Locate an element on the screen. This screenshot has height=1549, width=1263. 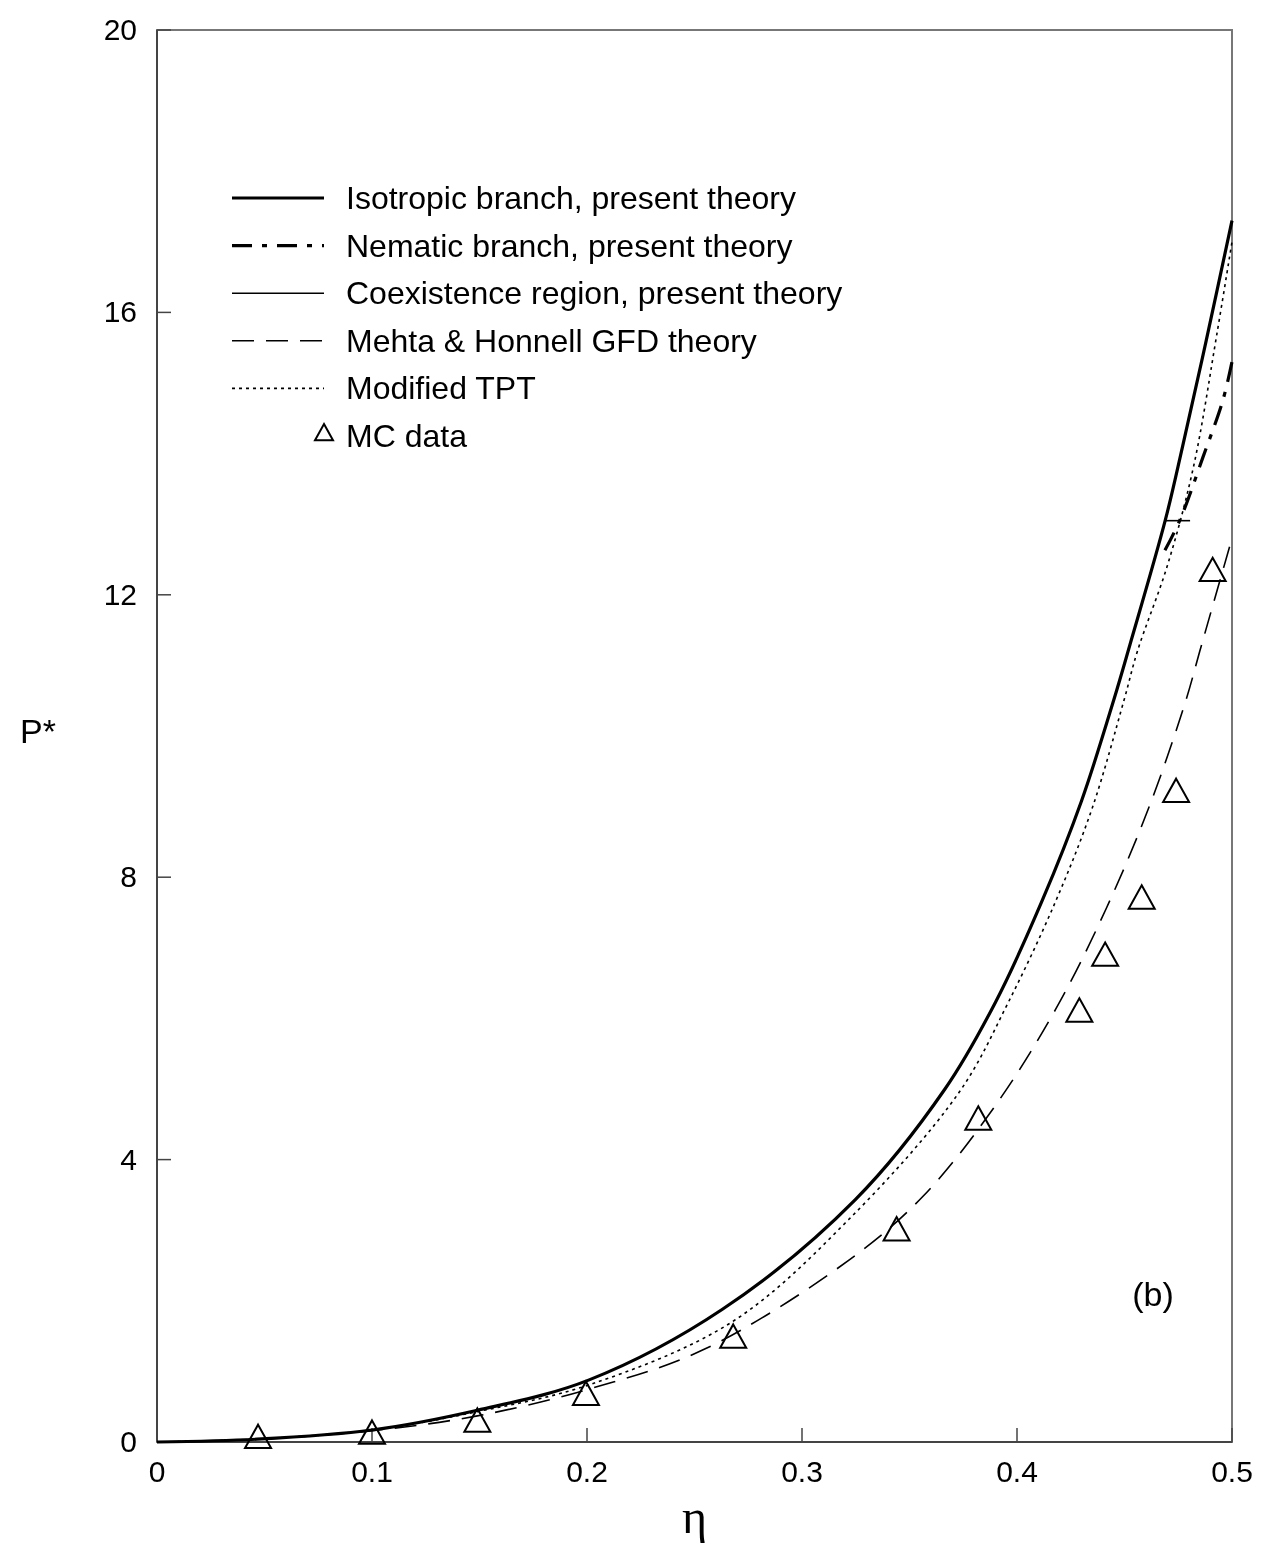
x-axis-title: η is located at coordinates (694, 1516).